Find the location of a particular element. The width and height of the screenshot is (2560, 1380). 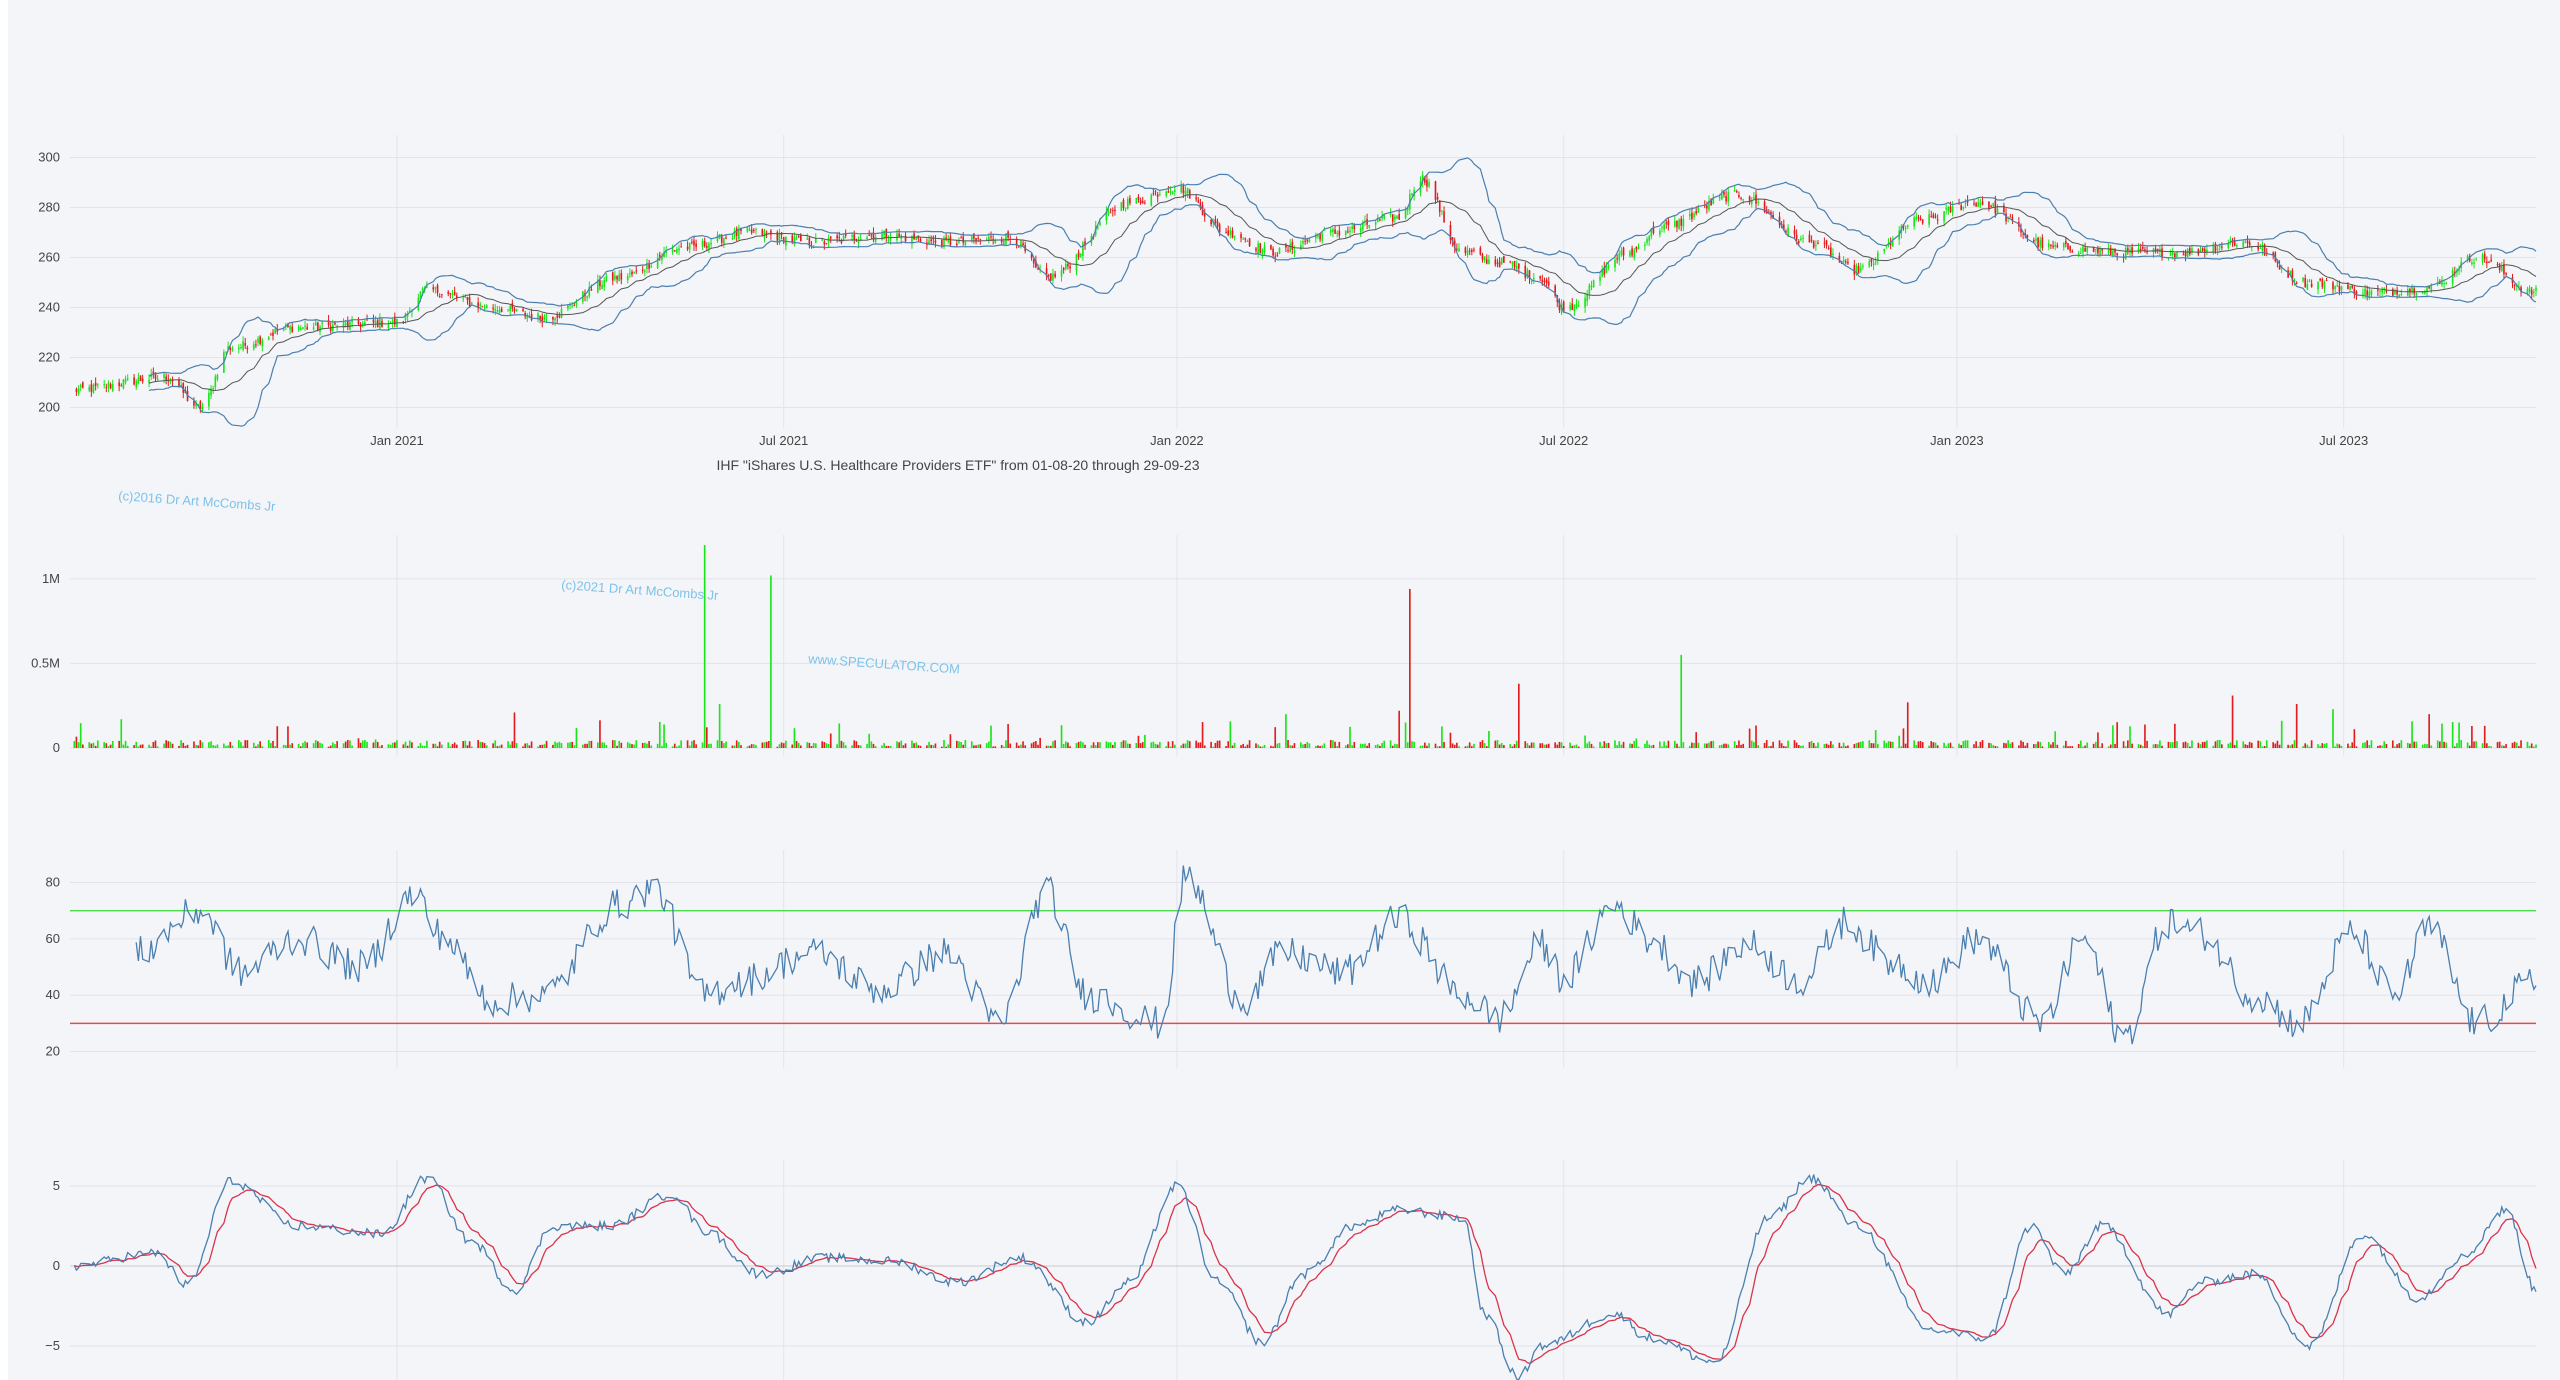

rsi-line is located at coordinates (1336, 955).